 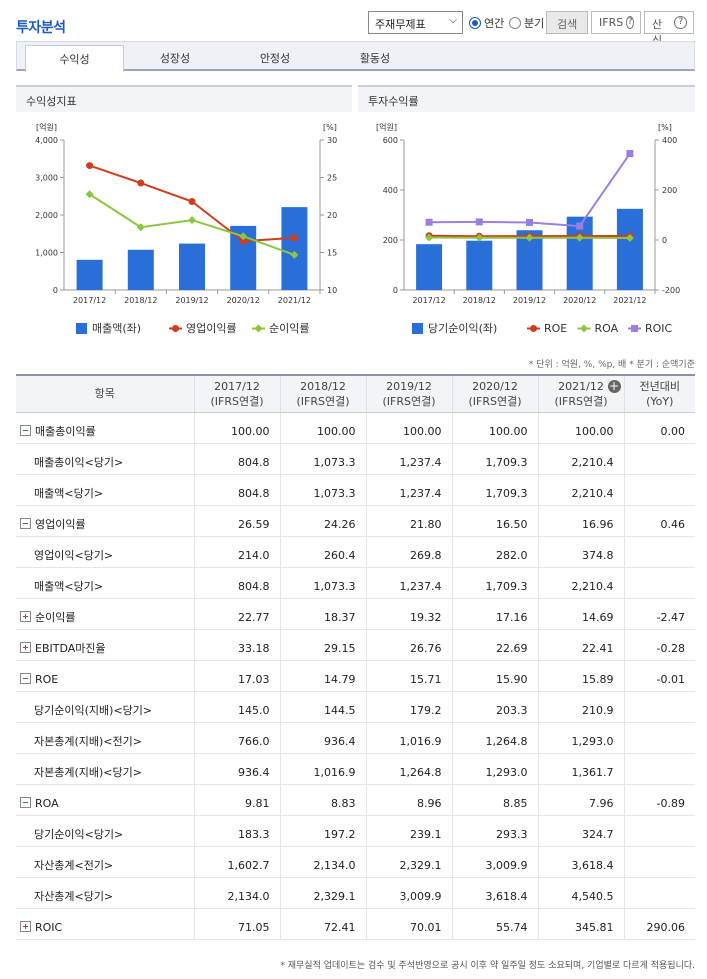 I want to click on value-cell: 7.96, so click(x=580, y=800).